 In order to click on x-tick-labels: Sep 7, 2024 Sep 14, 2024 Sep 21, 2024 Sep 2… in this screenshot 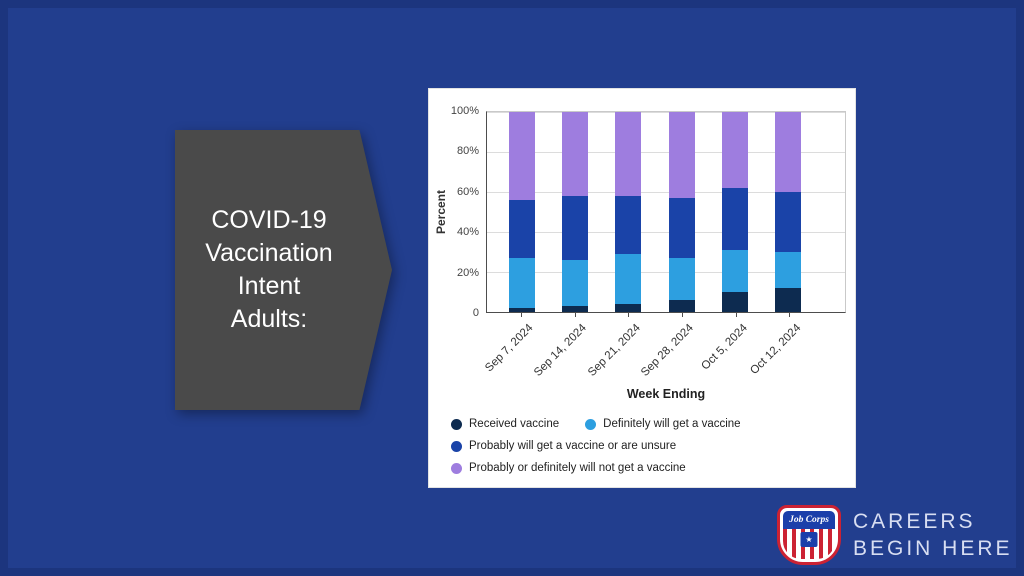, I will do `click(664, 346)`.